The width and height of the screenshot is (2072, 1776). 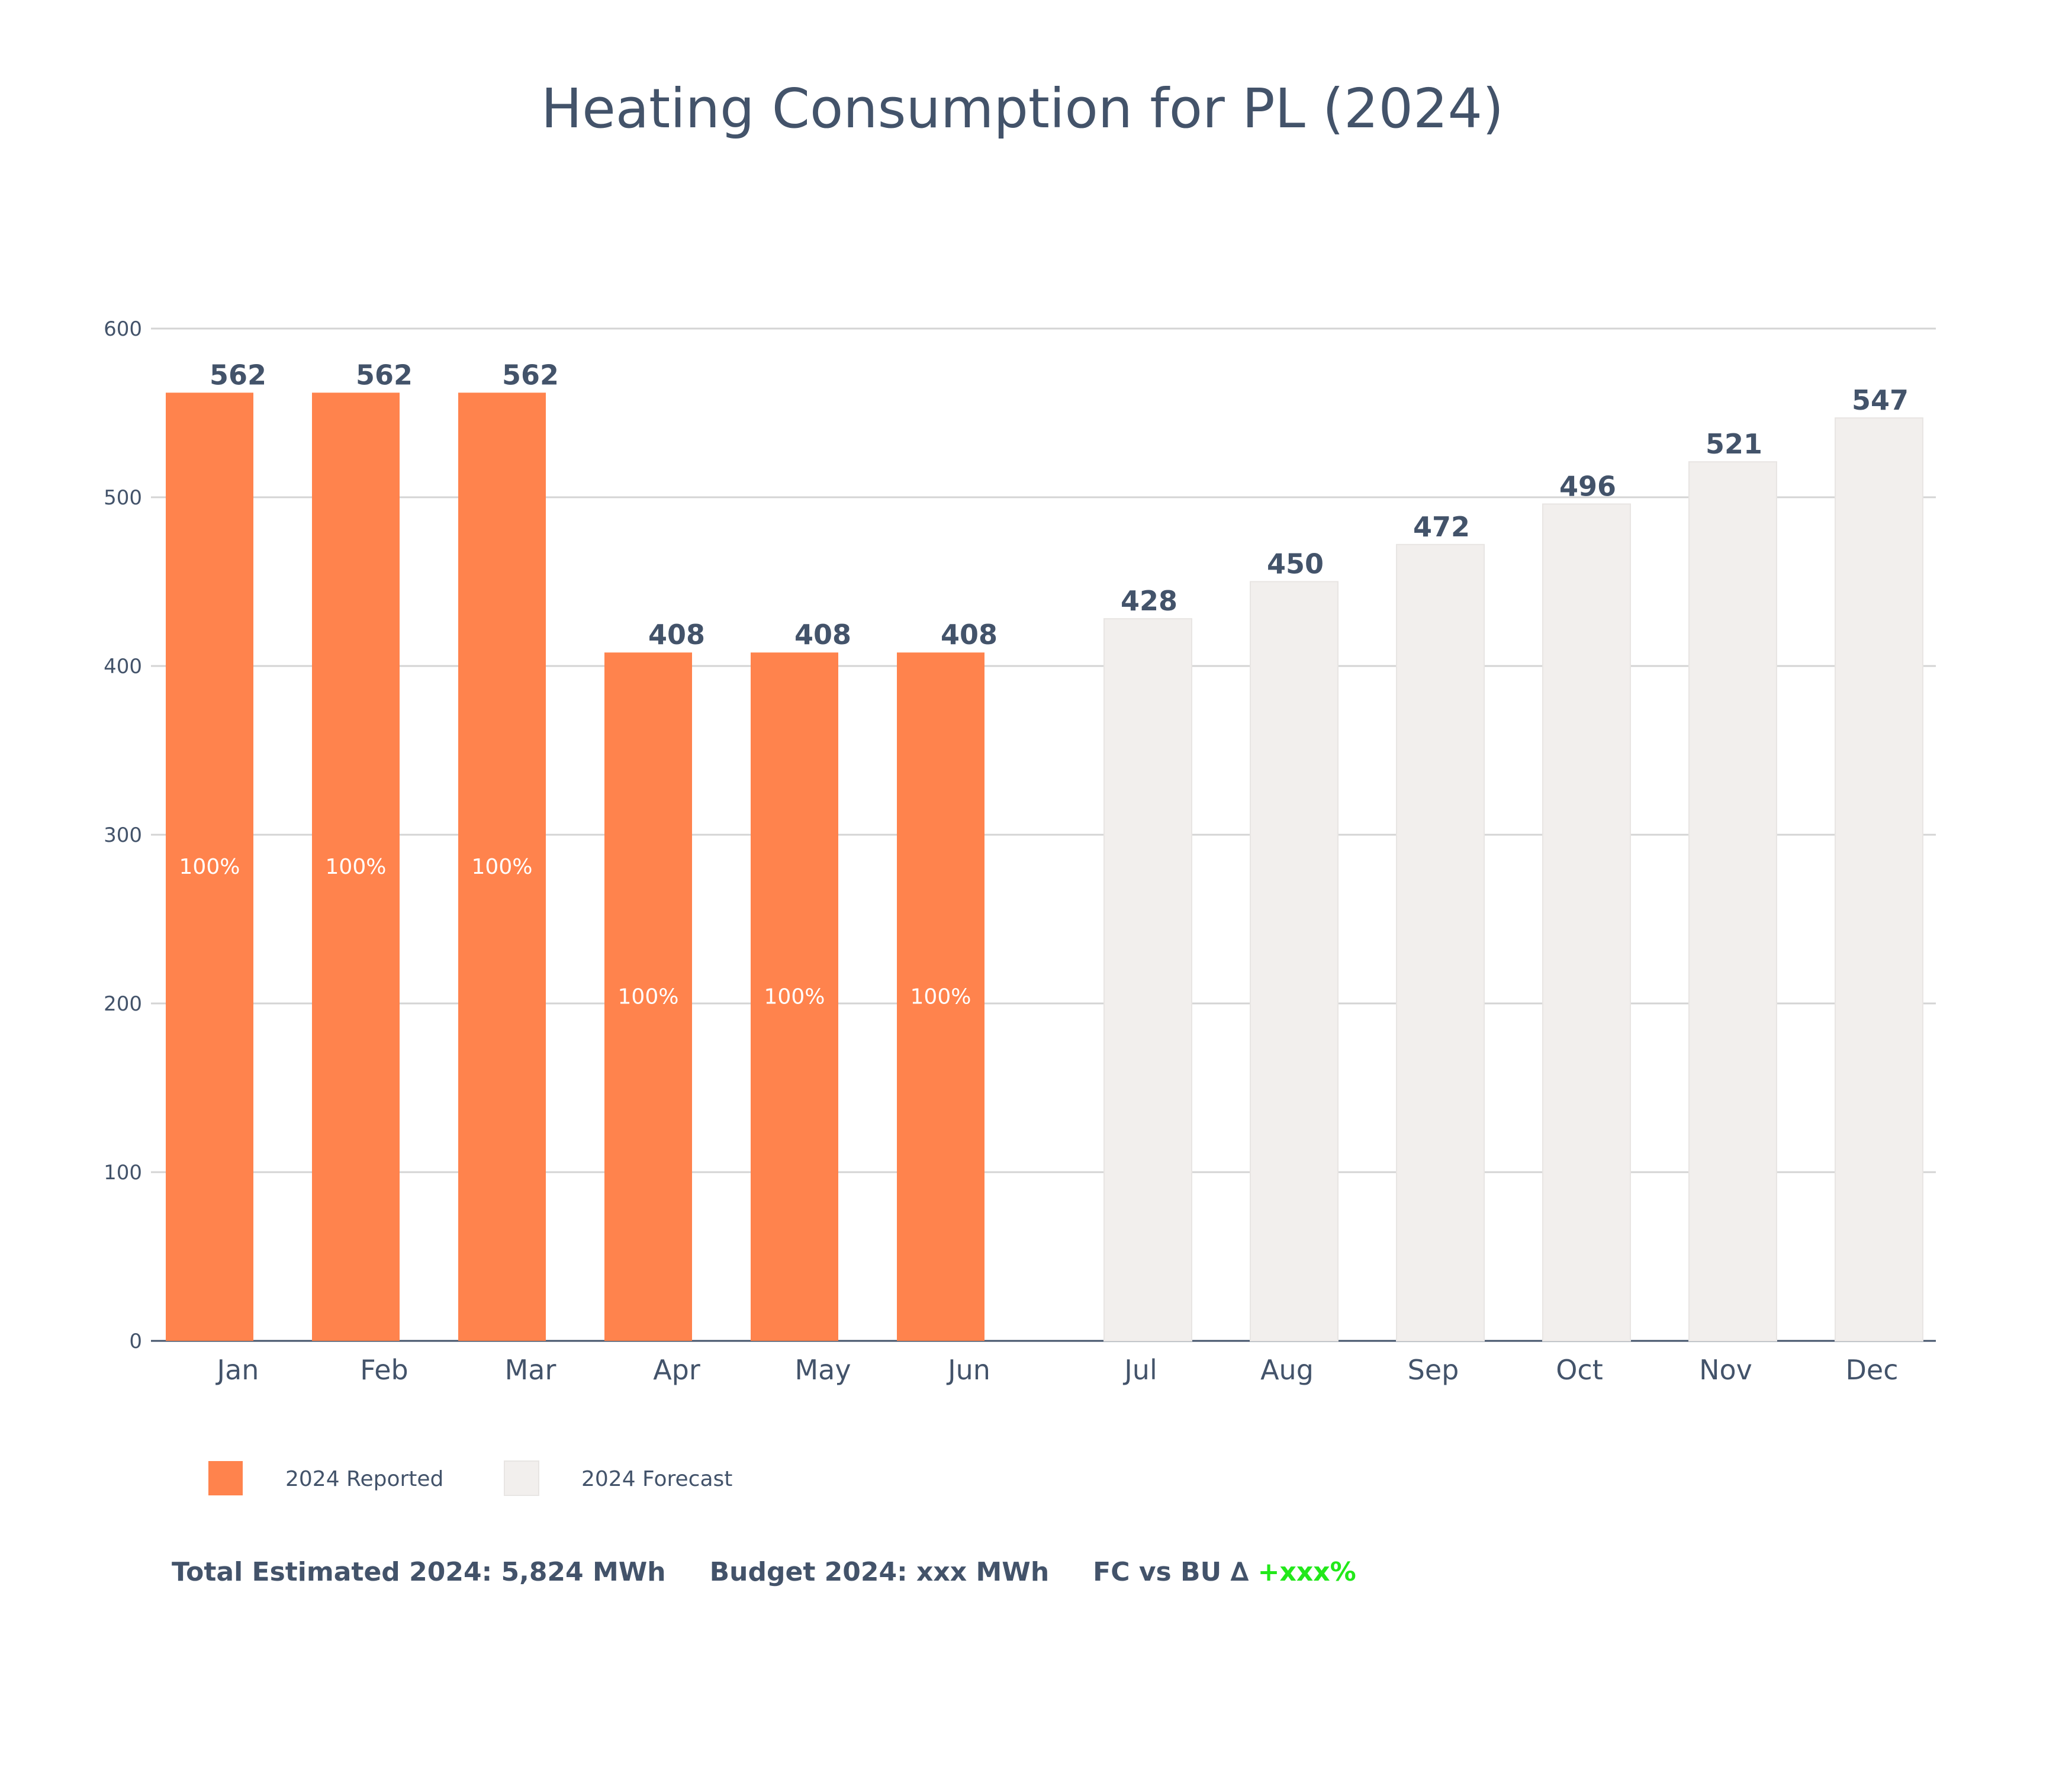 What do you see at coordinates (237, 1370) in the screenshot?
I see `x-tick-label: Jan` at bounding box center [237, 1370].